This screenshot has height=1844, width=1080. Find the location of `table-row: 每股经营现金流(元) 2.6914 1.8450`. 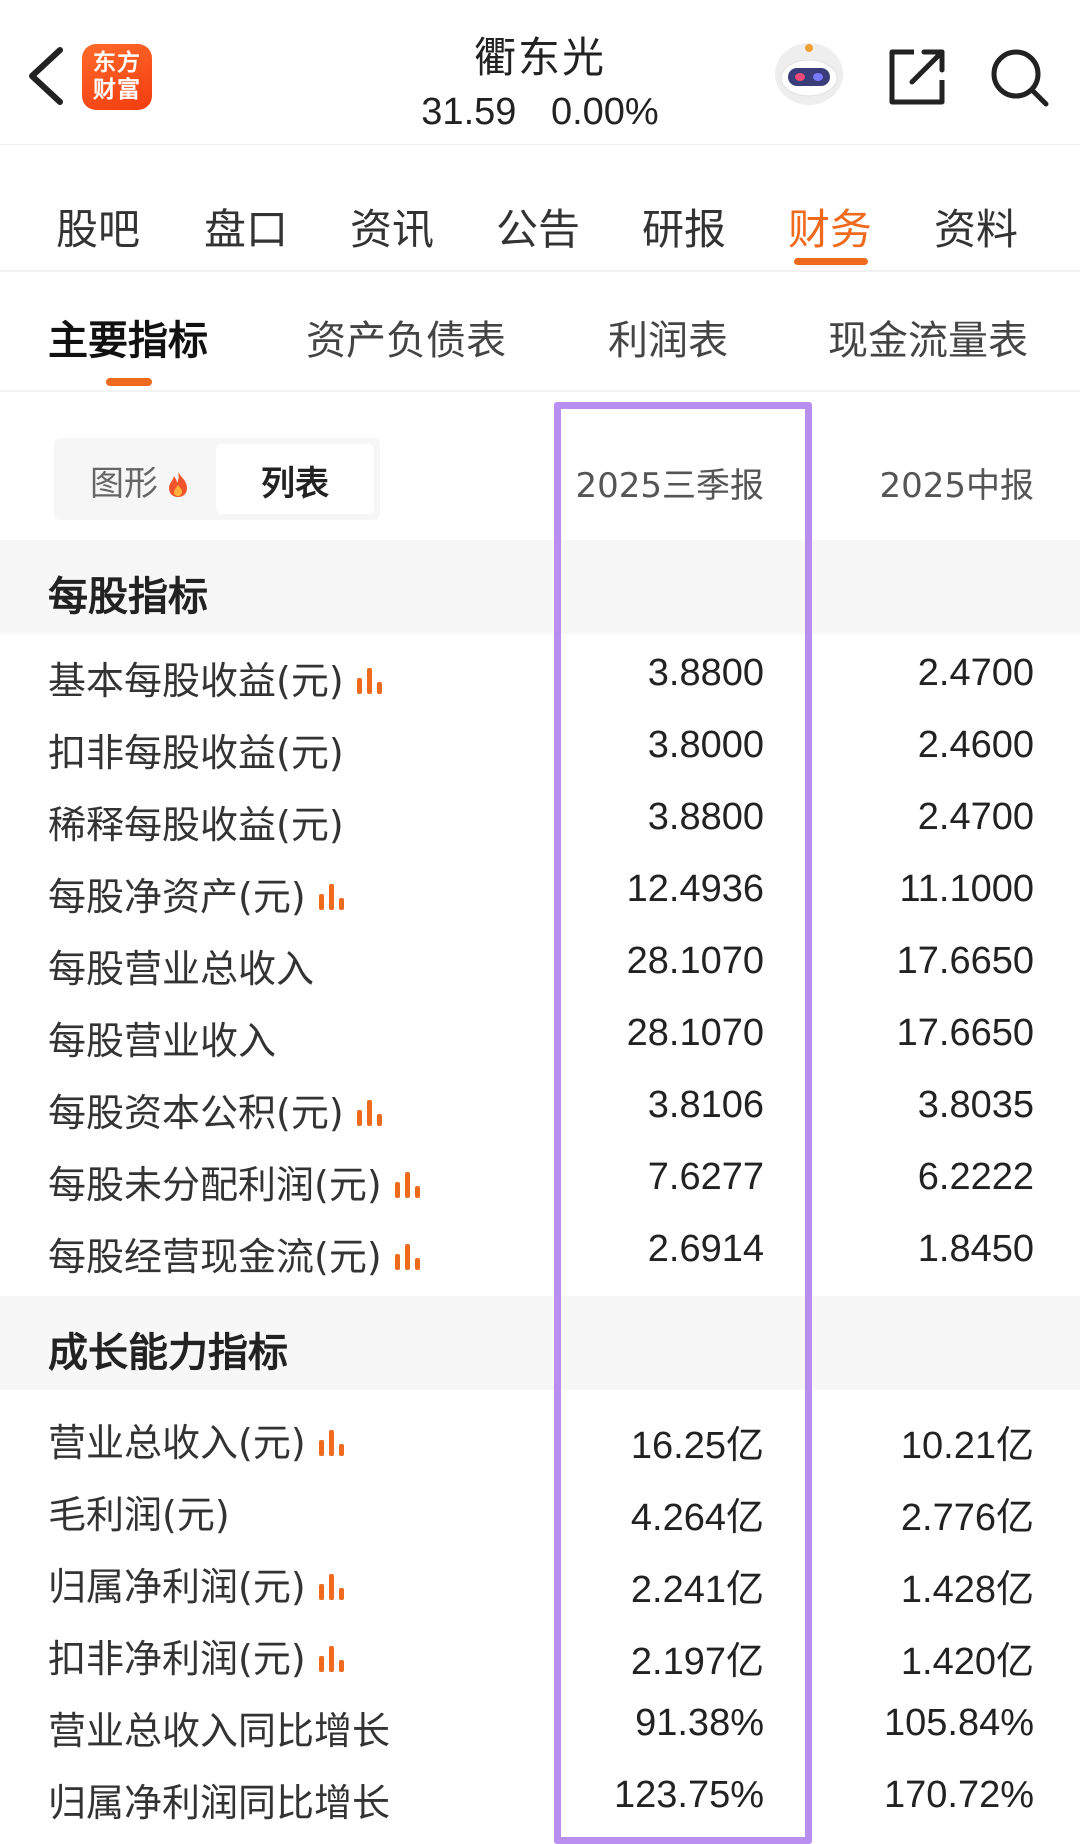

table-row: 每股经营现金流(元) 2.6914 1.8450 is located at coordinates (540, 1250).